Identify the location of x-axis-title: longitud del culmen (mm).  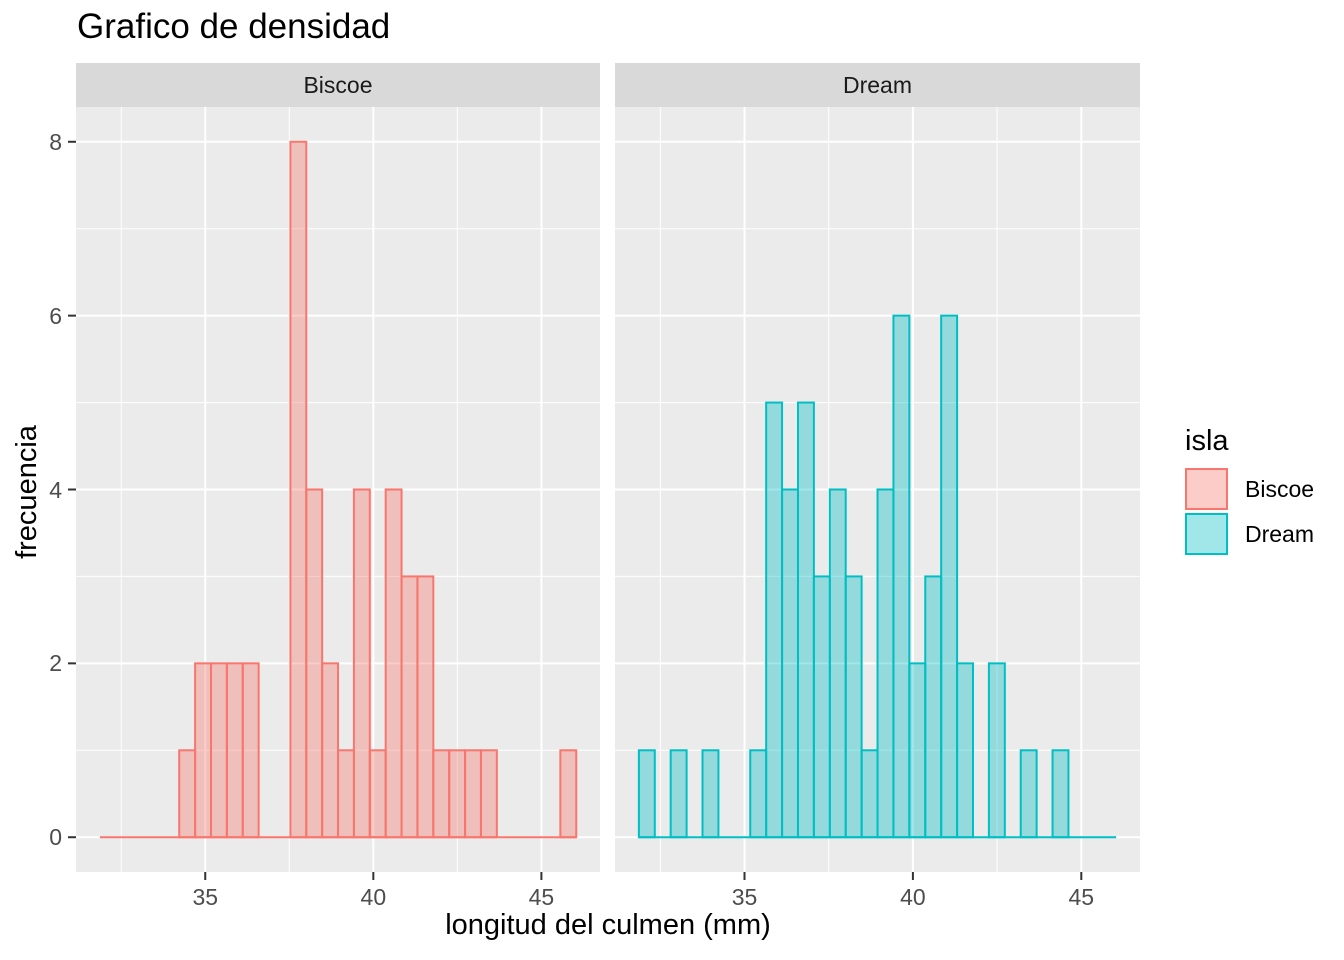
(608, 925).